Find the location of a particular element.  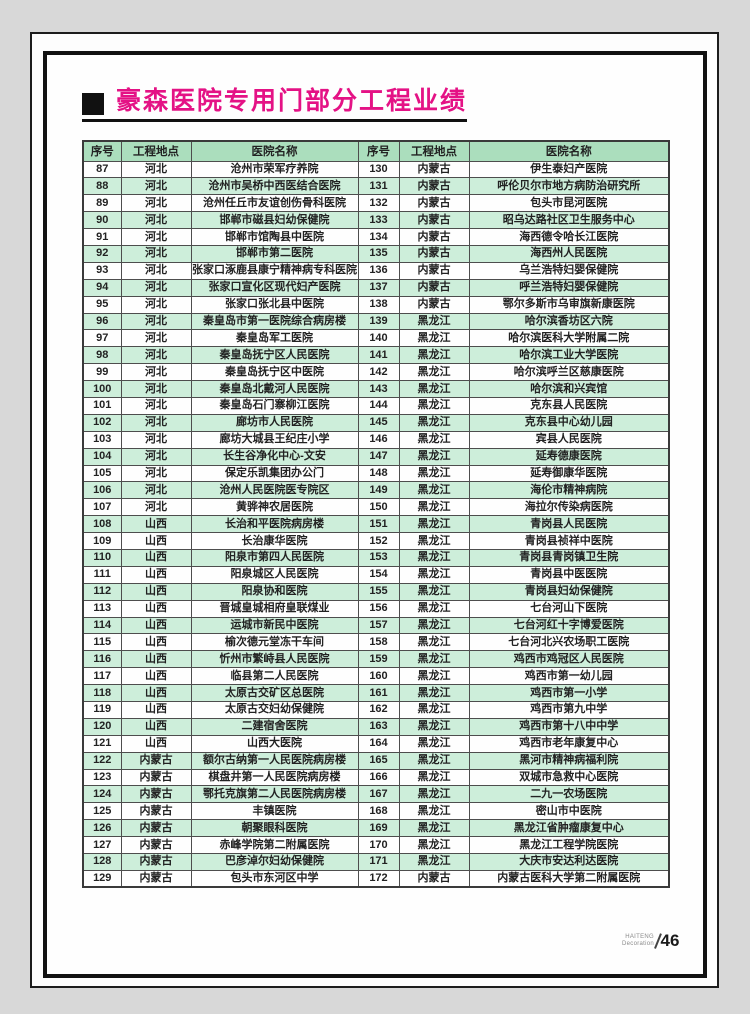

page-footer: HAITENG Decoration 46 is located at coordinates (650, 941).